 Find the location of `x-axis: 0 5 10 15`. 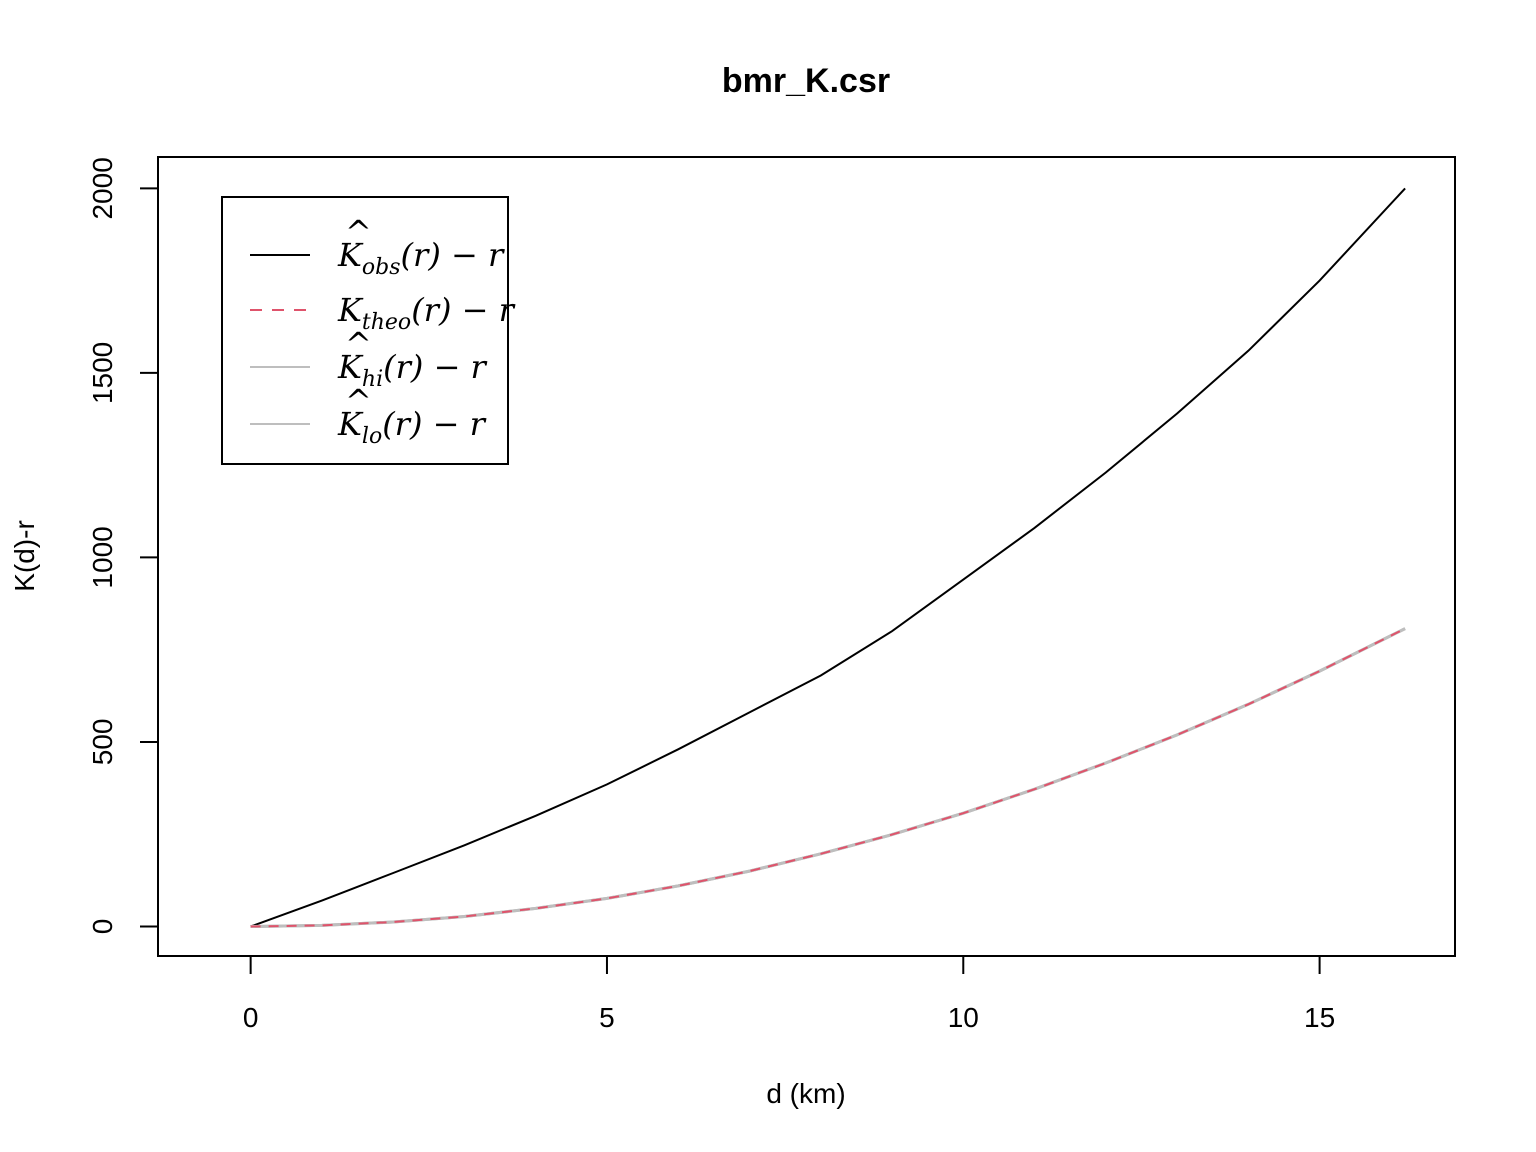

x-axis: 0 5 10 15 is located at coordinates (789, 994).